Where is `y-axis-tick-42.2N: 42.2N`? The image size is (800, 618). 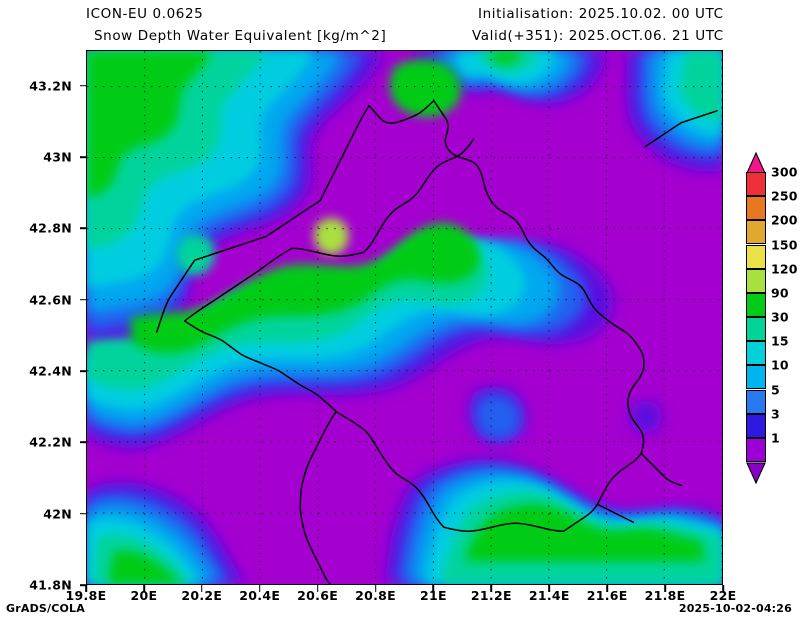 y-axis-tick-42.2N: 42.2N is located at coordinates (50, 442).